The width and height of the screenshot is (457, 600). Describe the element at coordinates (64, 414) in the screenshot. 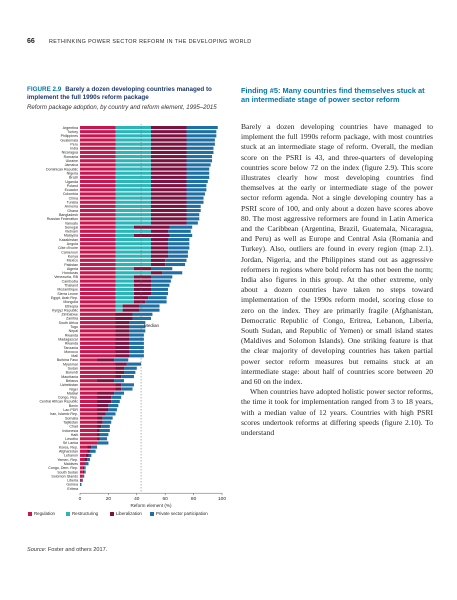

I see `category-label: Iran, Islamic Rep.` at that location.